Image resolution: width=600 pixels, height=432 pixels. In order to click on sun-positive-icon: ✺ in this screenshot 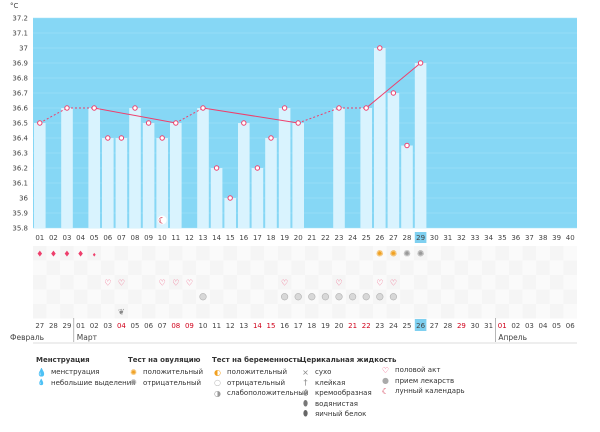, I will do `click(133, 372)`.